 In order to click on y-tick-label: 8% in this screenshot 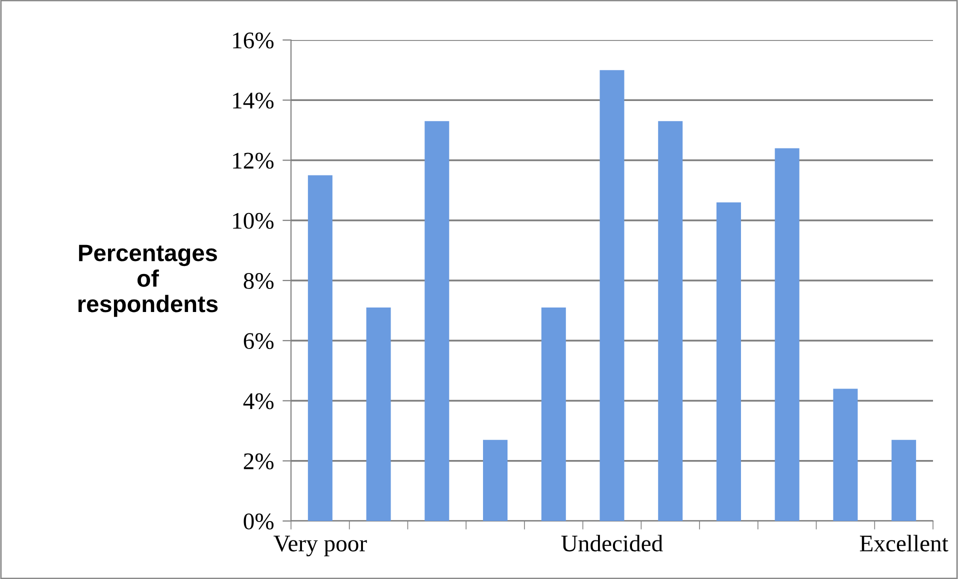, I will do `click(259, 280)`.